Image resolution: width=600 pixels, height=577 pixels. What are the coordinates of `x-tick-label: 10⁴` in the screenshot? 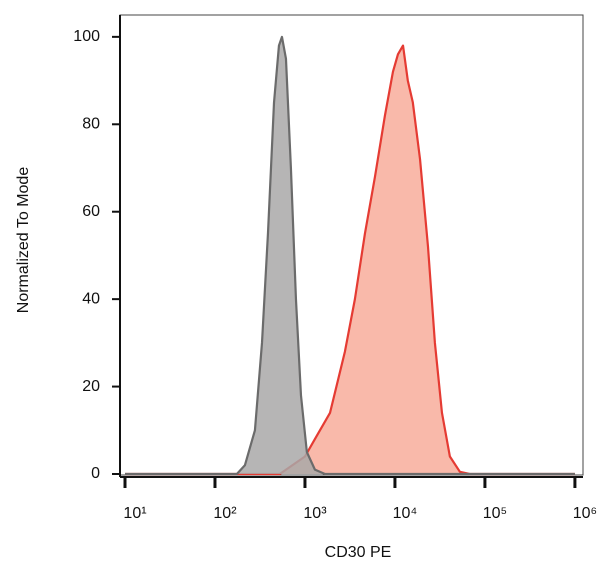 It's located at (405, 513).